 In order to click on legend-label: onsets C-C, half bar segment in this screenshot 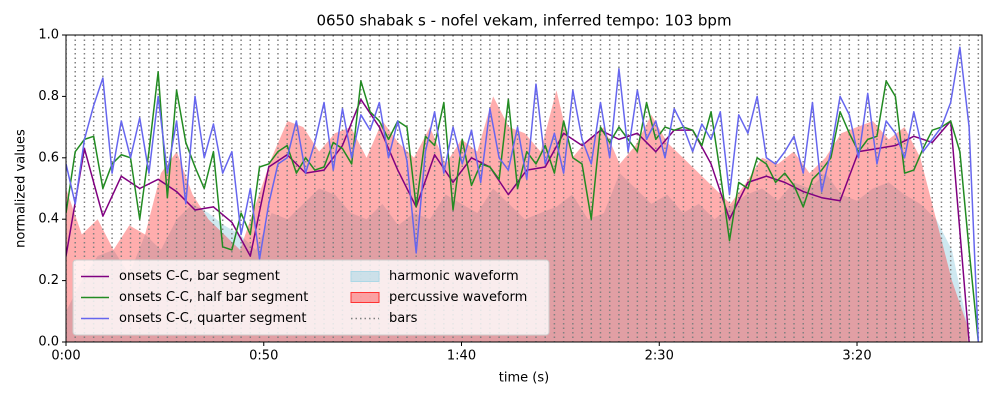, I will do `click(213, 297)`.